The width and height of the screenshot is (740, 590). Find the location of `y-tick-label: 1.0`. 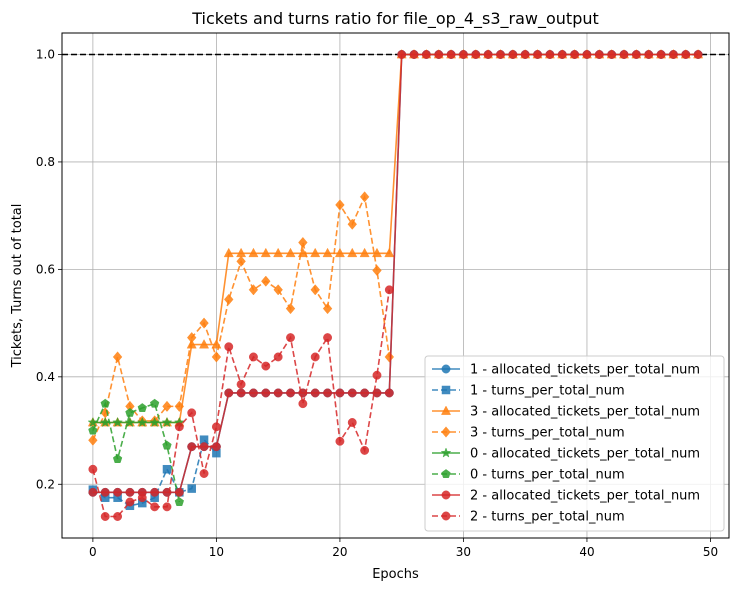

y-tick-label: 1.0 is located at coordinates (45, 54).